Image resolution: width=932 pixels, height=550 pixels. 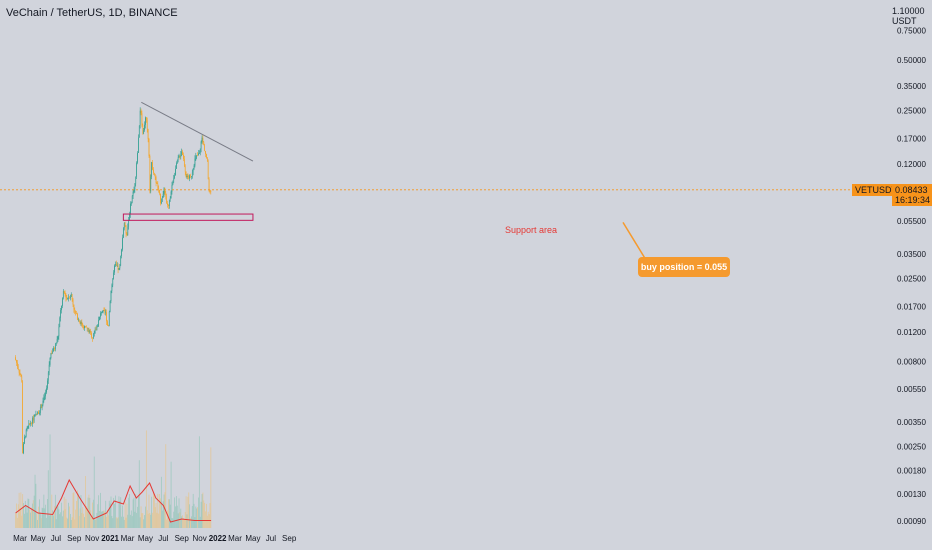 I want to click on support-zone-box, so click(x=188, y=217).